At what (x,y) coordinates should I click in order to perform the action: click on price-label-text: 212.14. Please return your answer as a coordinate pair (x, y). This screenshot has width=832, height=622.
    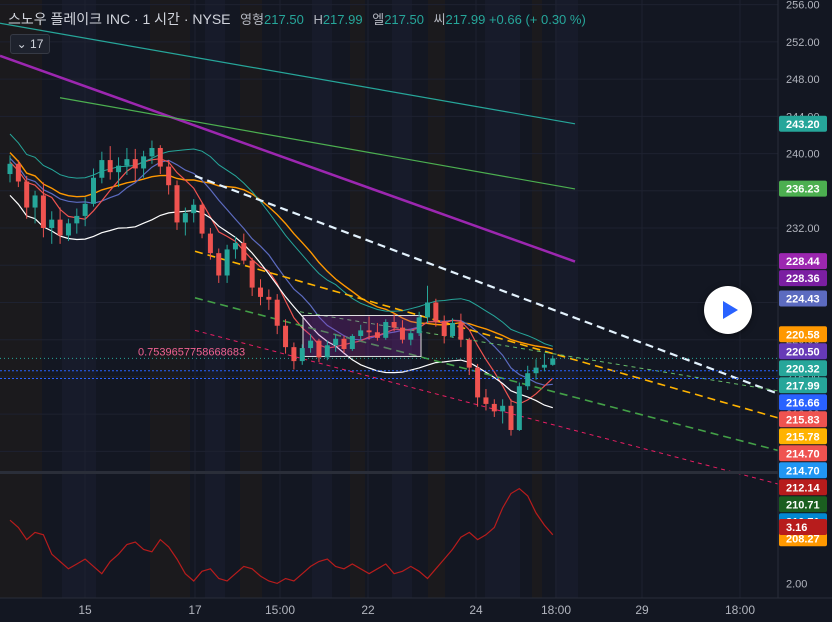
    Looking at the image, I should click on (803, 488).